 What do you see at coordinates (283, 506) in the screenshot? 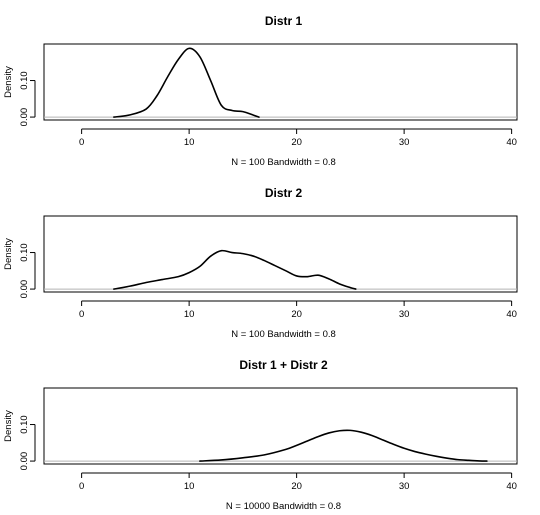
I see `x-axis-subtitle: N = 10000 Bandwidth = 0.8` at bounding box center [283, 506].